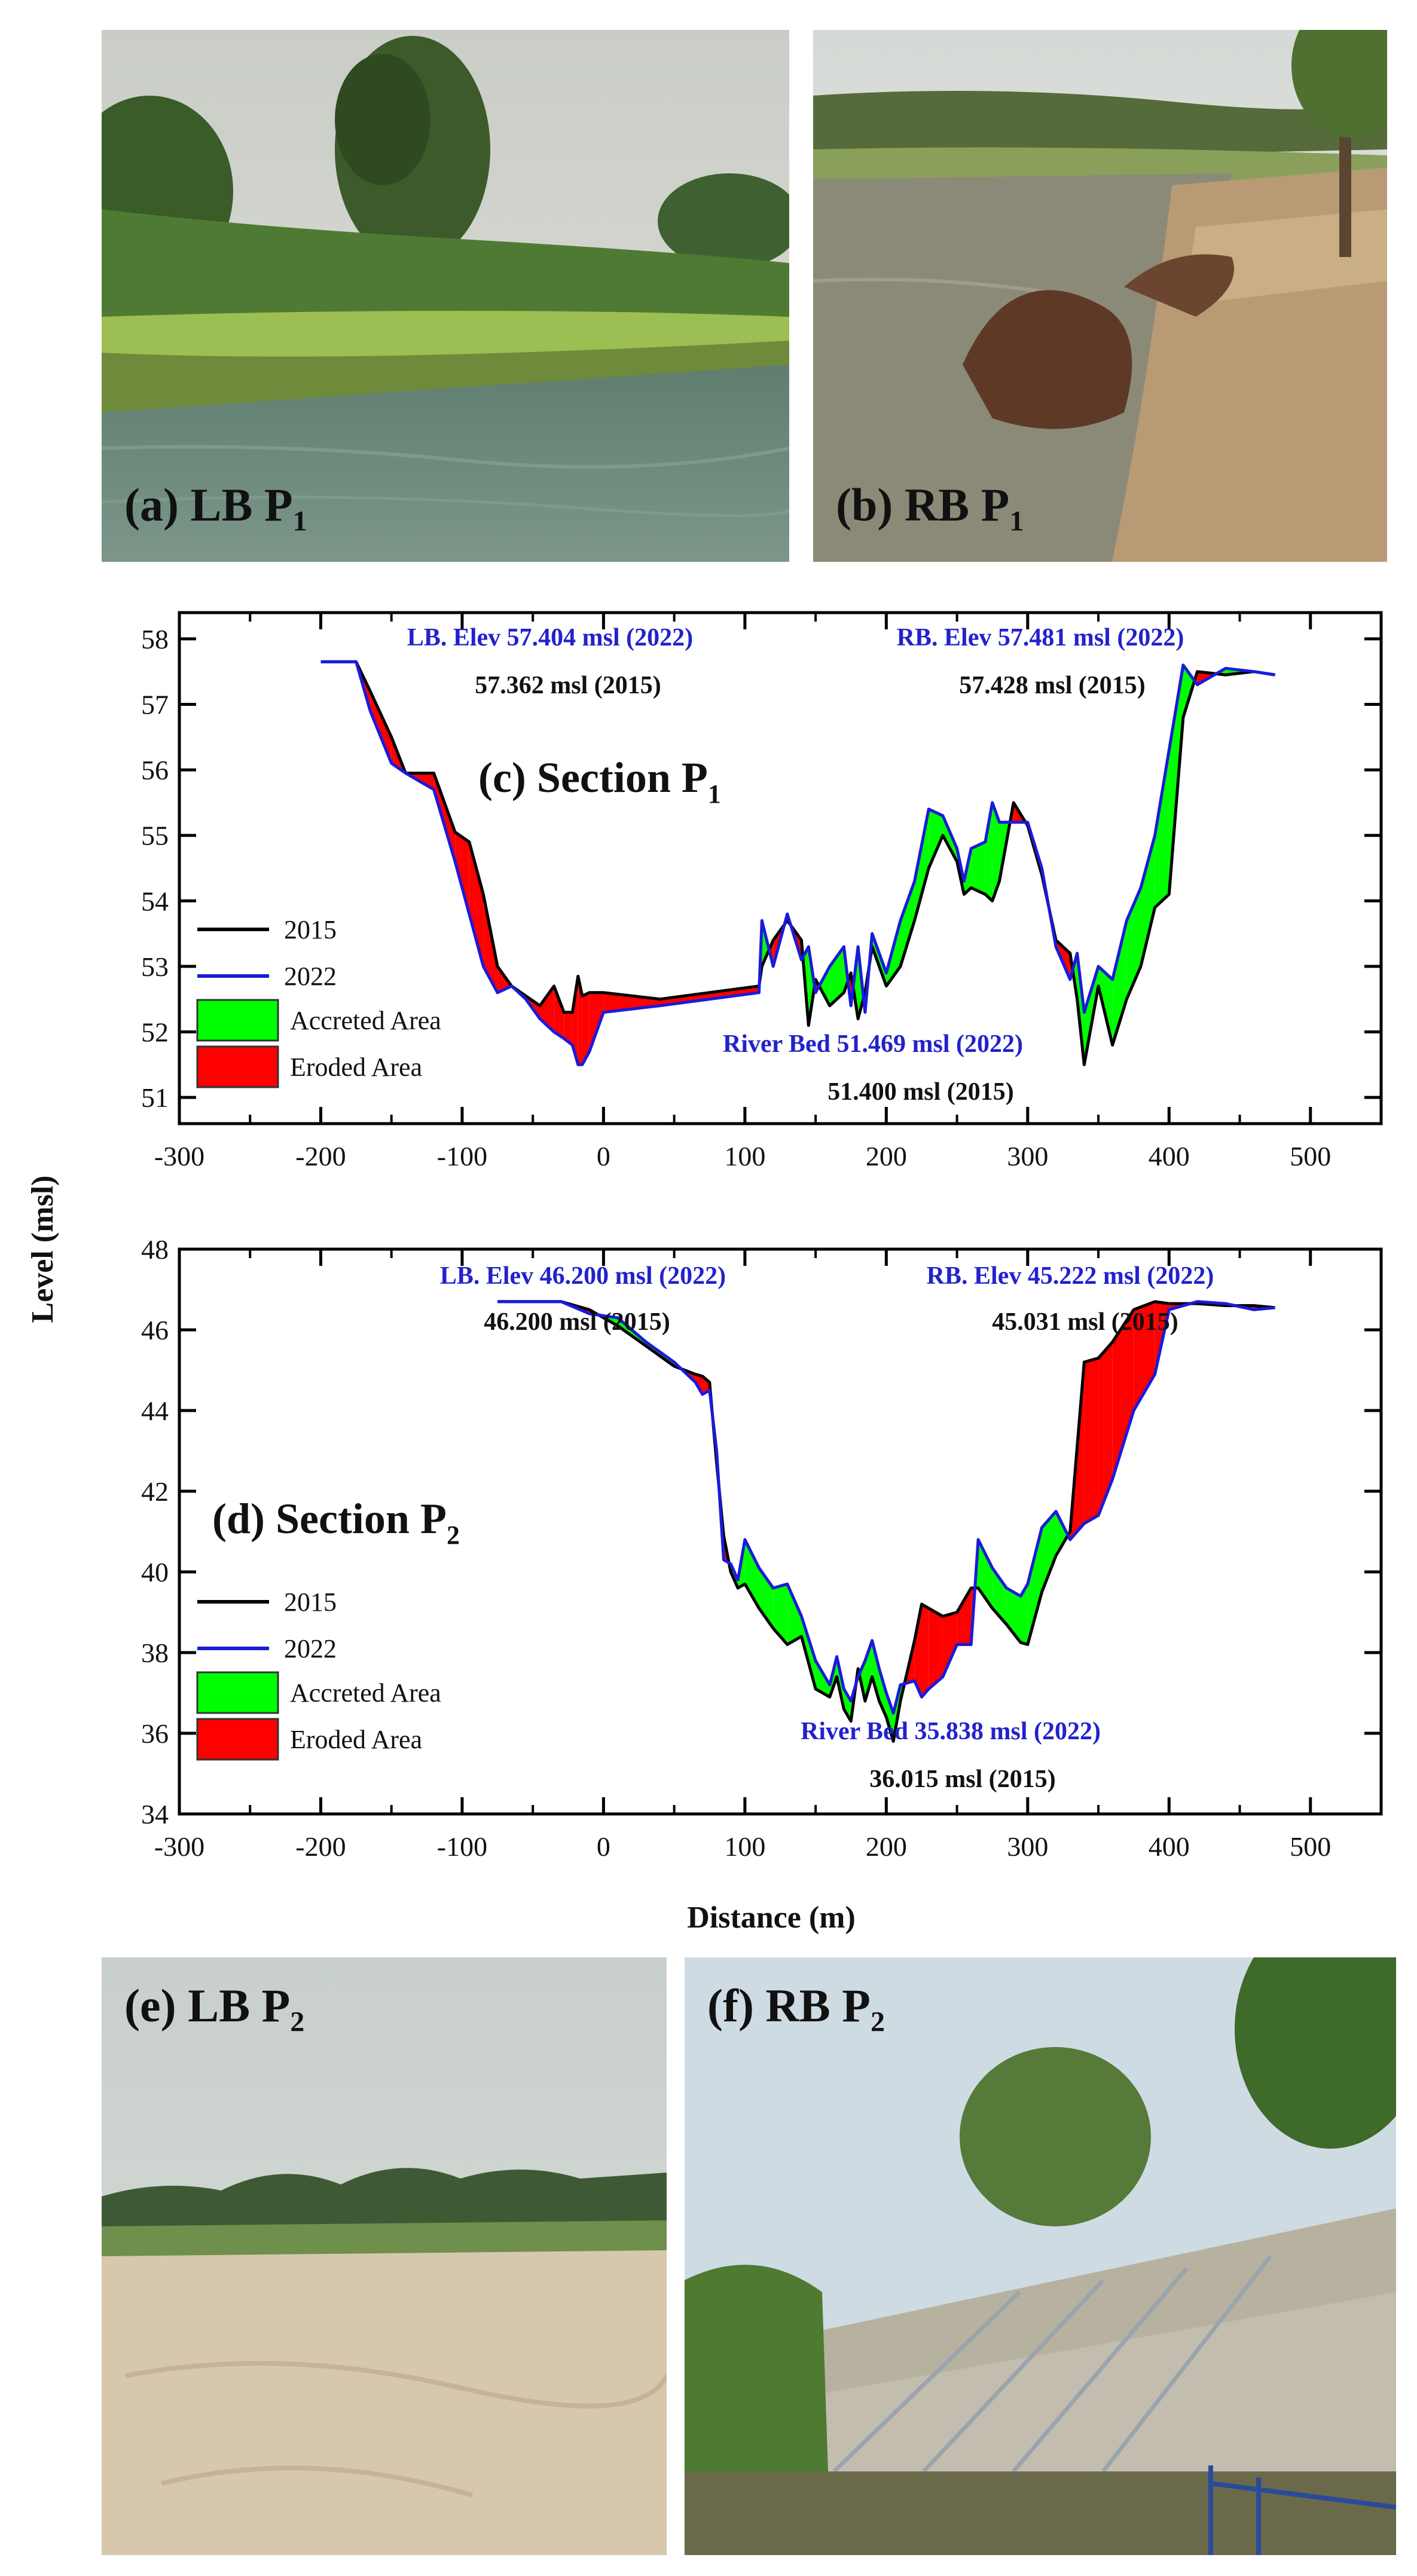 The image size is (1417, 2576). I want to click on annotation-bed-2015: 36.015 msl (2015), so click(962, 1779).